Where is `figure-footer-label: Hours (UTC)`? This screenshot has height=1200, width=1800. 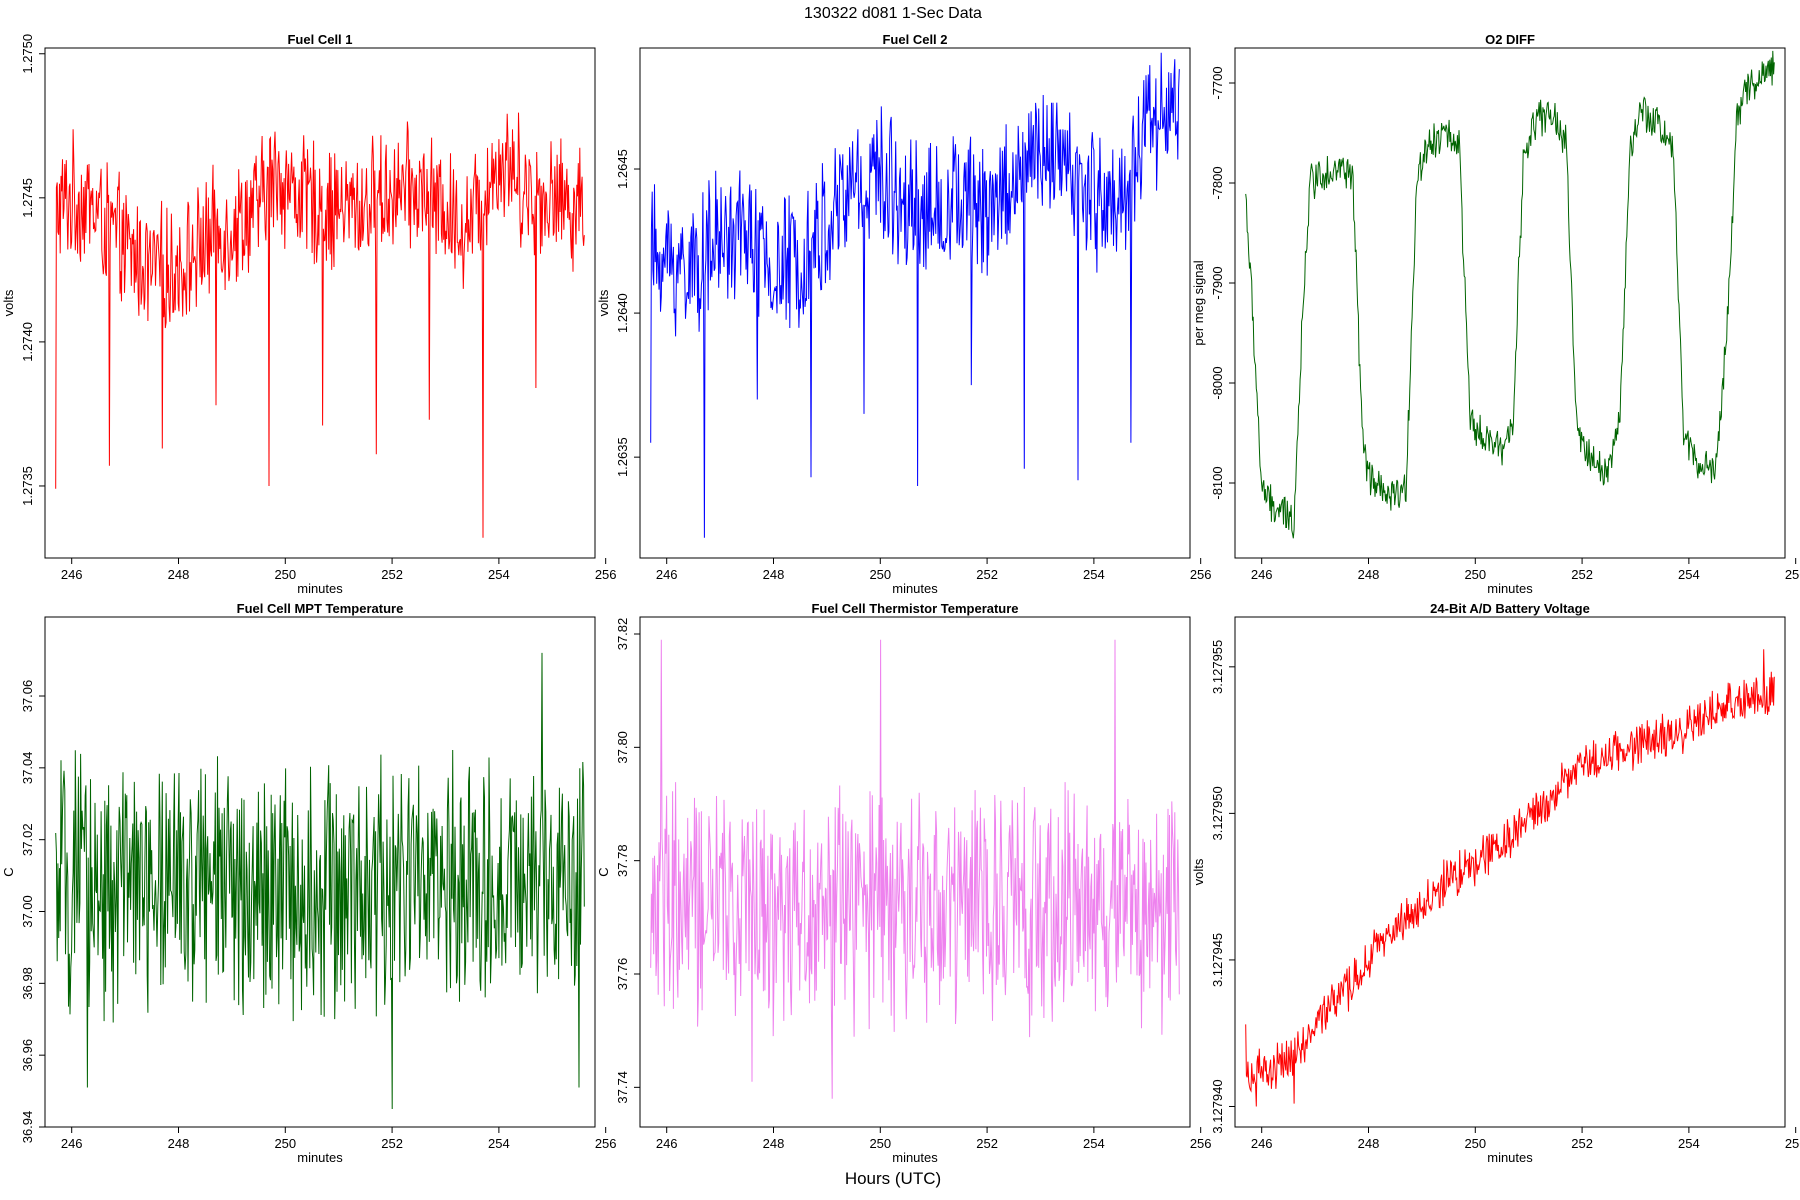 figure-footer-label: Hours (UTC) is located at coordinates (893, 1178).